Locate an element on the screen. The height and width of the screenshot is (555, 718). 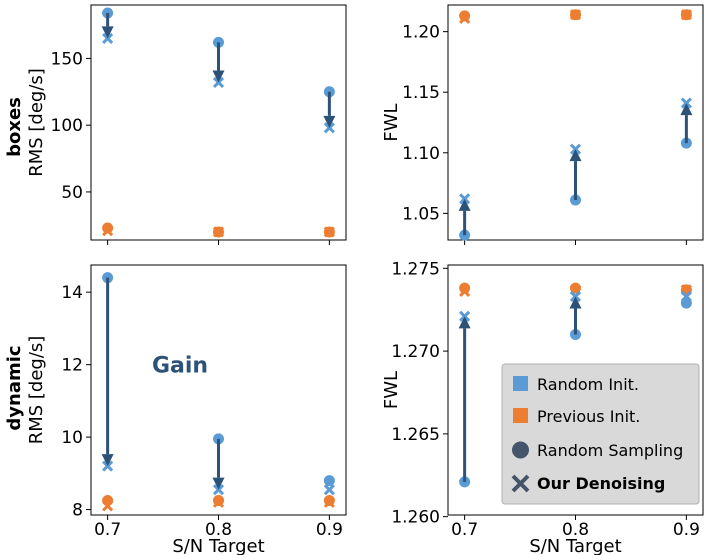
y-tick-label: 1.275 is located at coordinates (415, 269).